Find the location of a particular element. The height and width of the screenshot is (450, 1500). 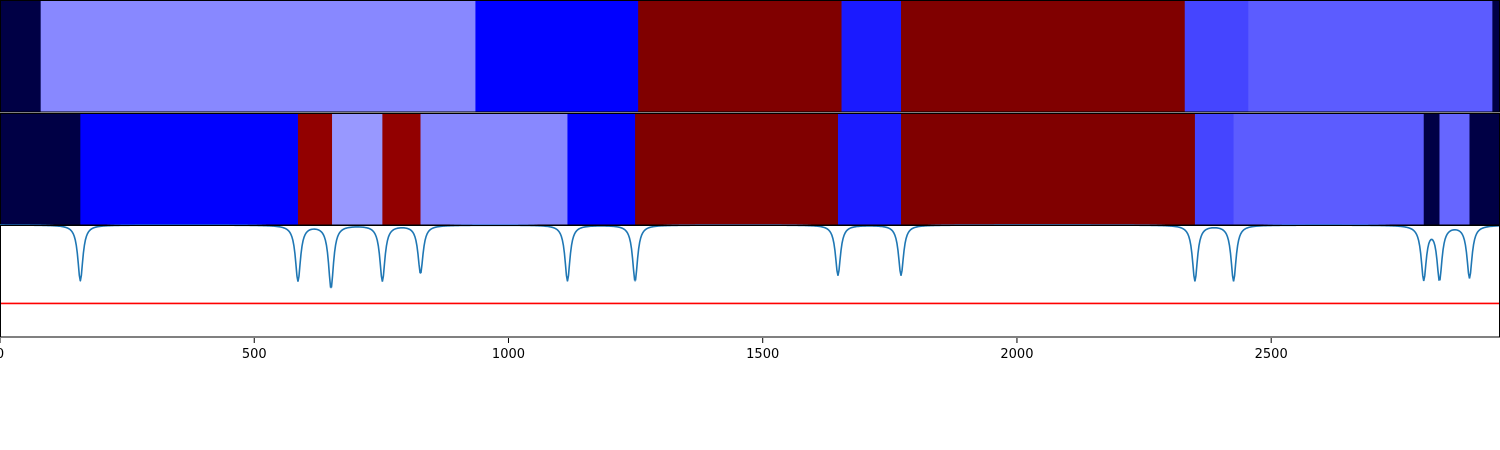

x-tick-label-2: 500 is located at coordinates (254, 354).